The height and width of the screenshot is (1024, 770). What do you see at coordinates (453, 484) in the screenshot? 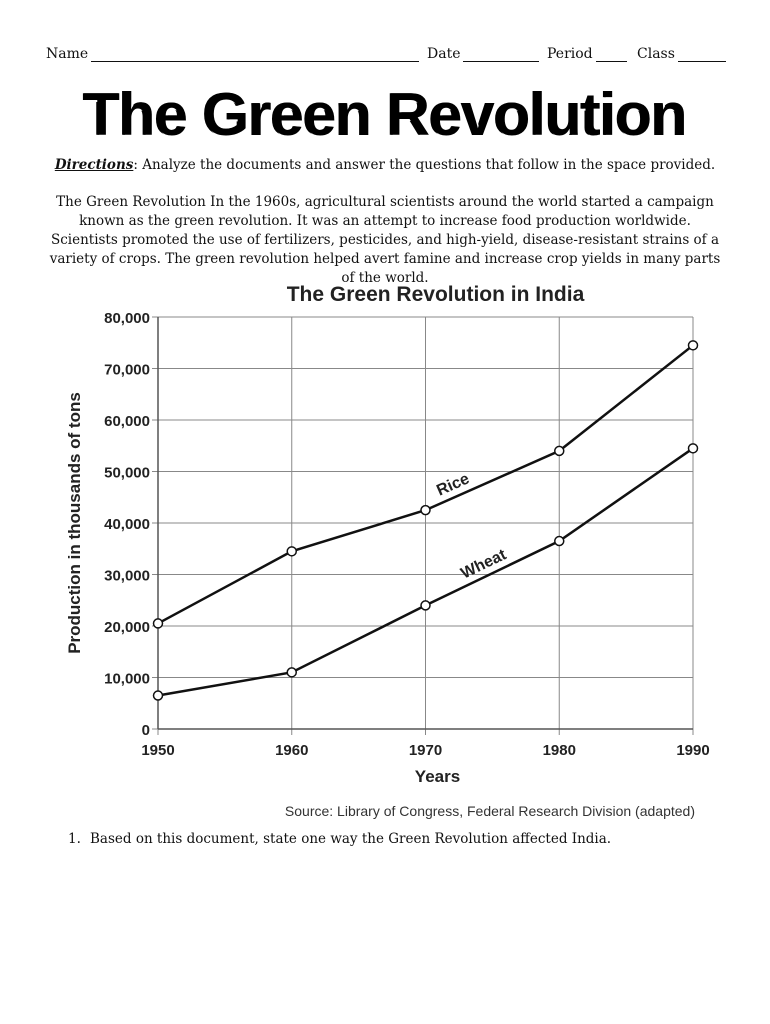
I see `rice-series-label: Rice` at bounding box center [453, 484].